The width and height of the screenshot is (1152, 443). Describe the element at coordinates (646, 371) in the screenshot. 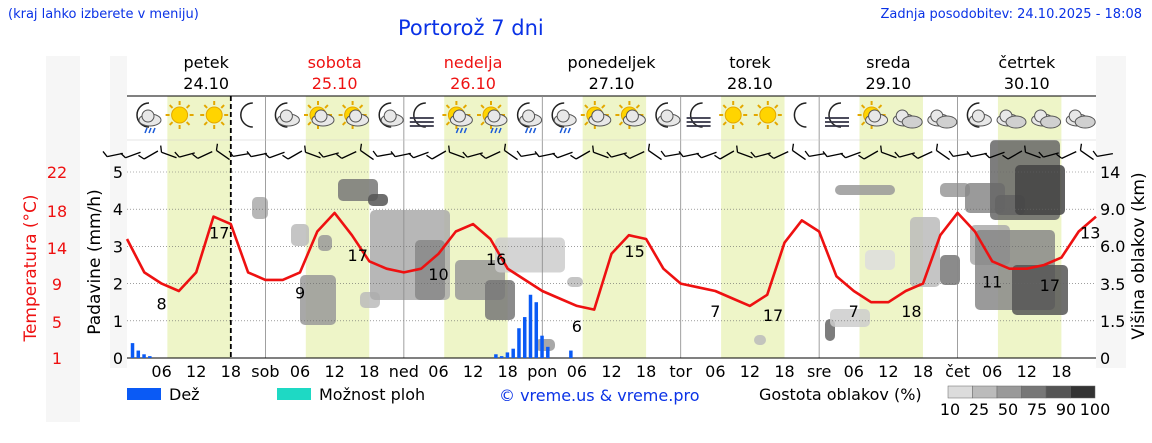

I see `x-tick-label: 18` at that location.